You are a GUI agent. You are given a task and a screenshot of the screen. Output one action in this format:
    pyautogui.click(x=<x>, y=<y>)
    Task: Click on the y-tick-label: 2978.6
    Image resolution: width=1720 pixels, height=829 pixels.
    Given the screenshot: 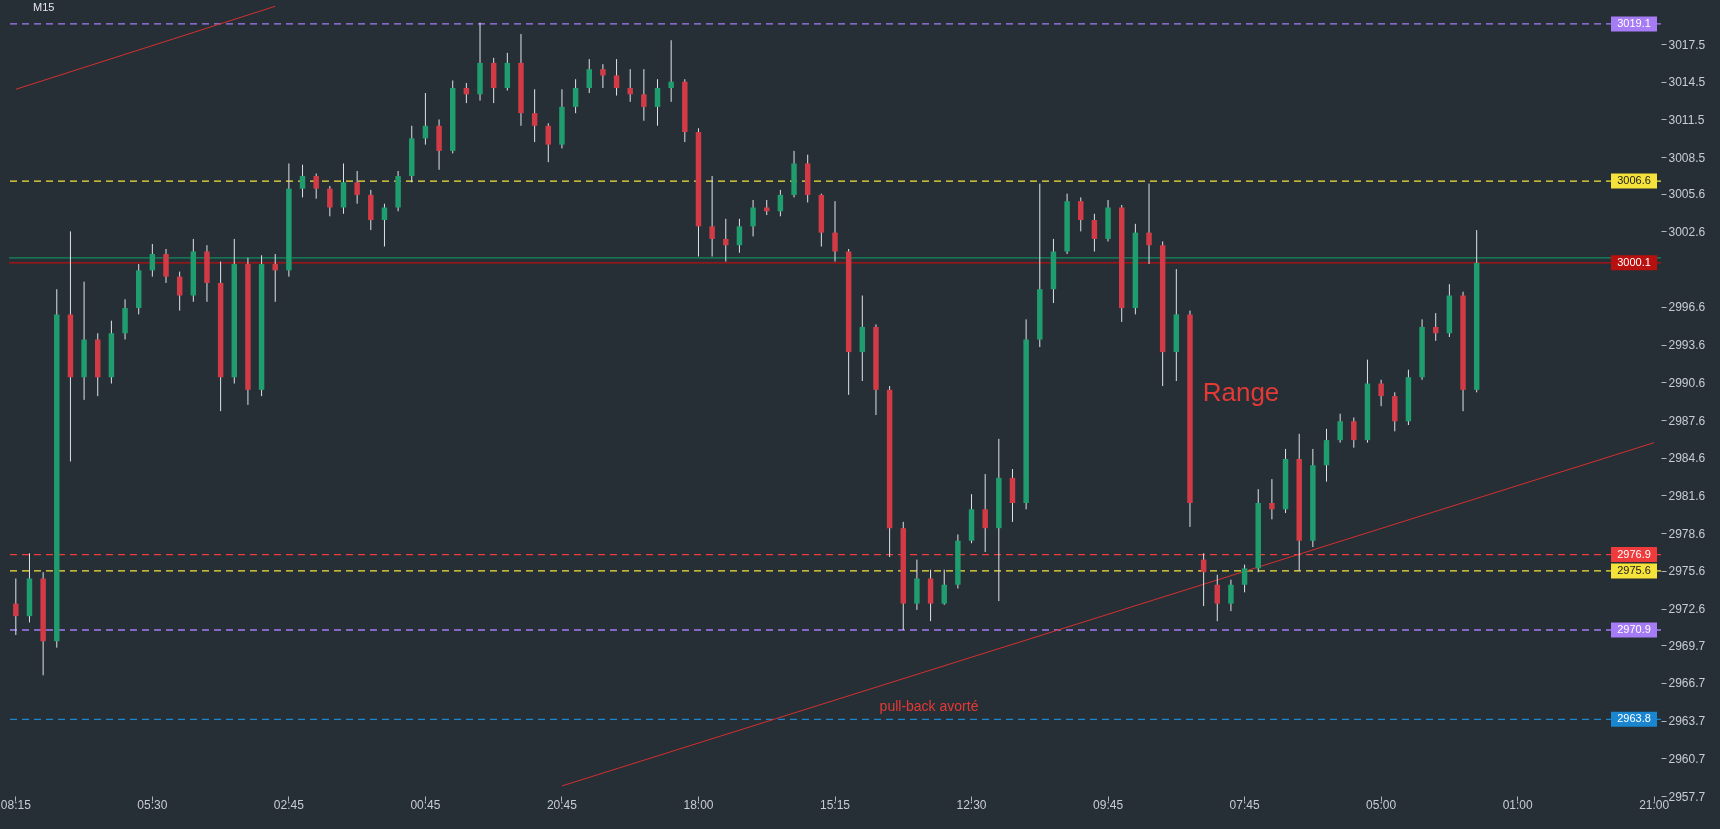 What is the action you would take?
    pyautogui.click(x=1687, y=533)
    